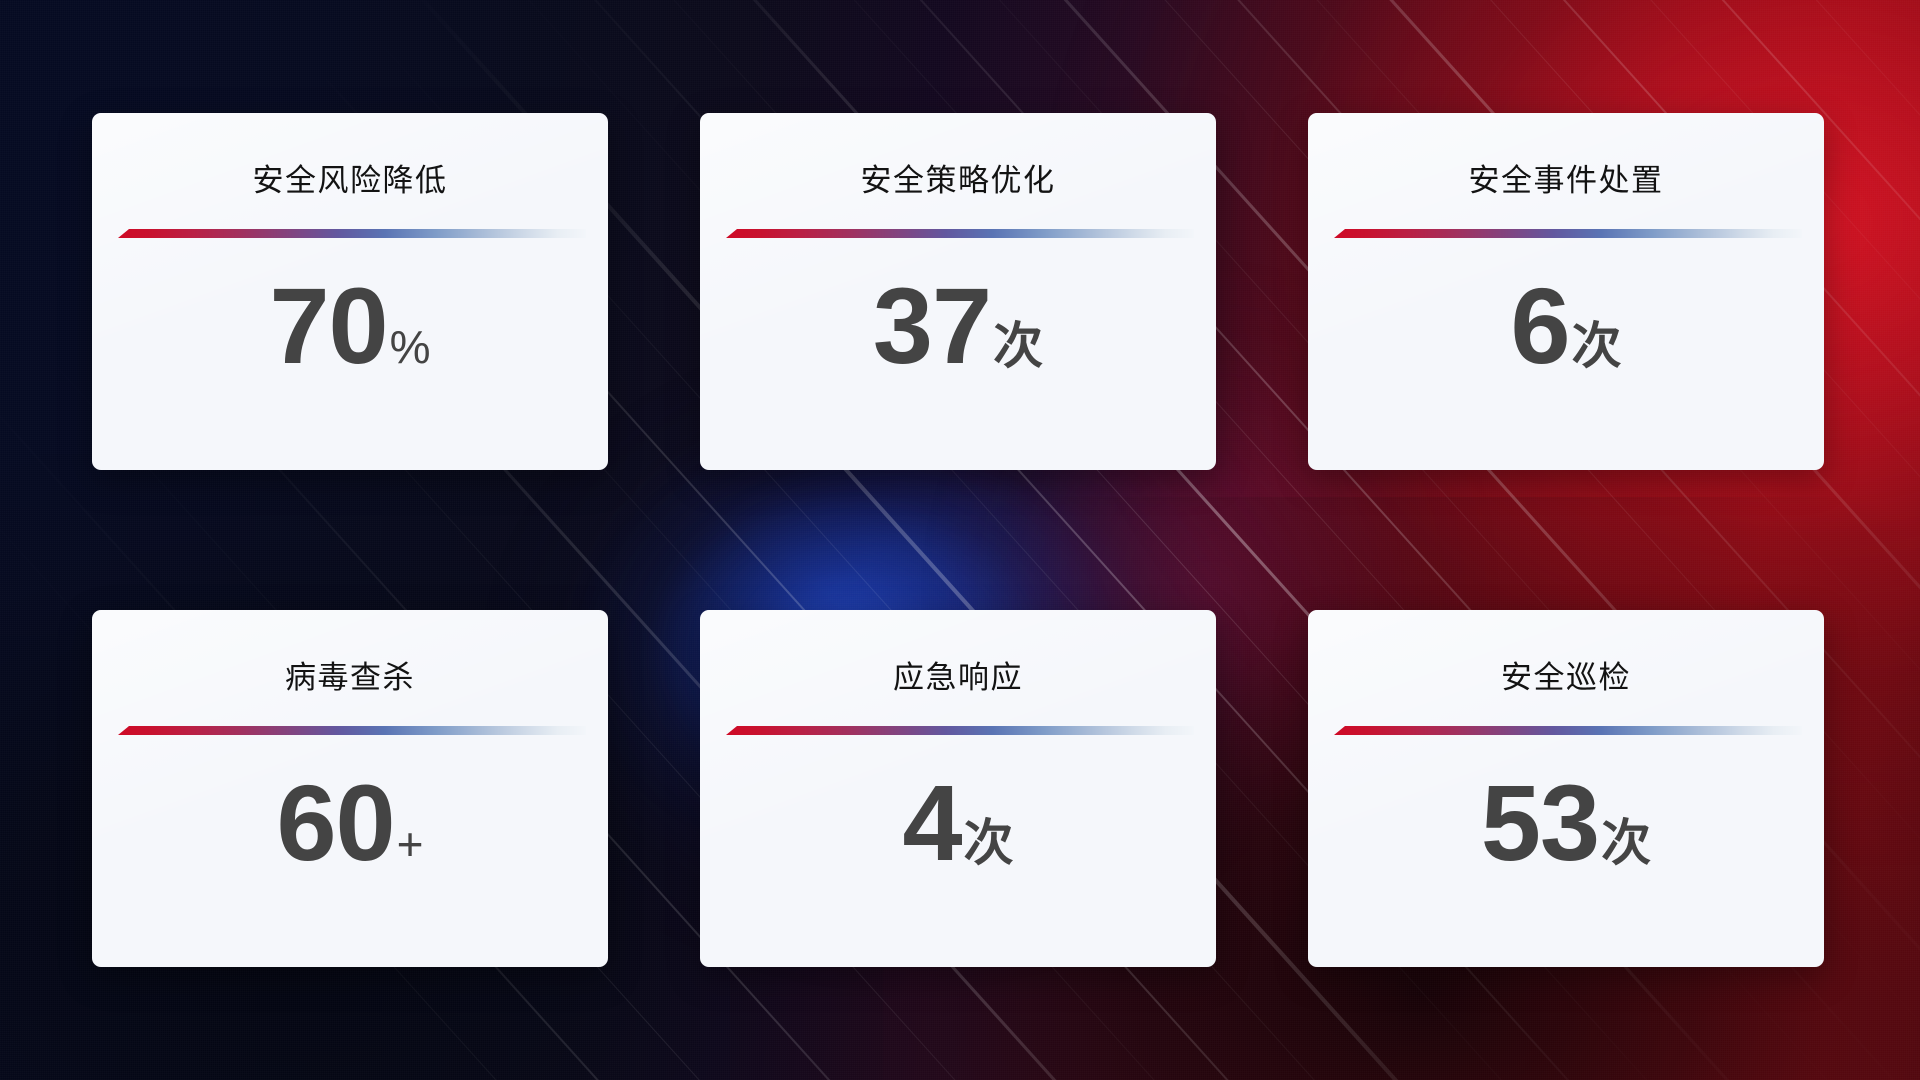 The width and height of the screenshot is (1920, 1080). Describe the element at coordinates (1566, 677) in the screenshot. I see `stat-card-title: 安全巡检` at that location.